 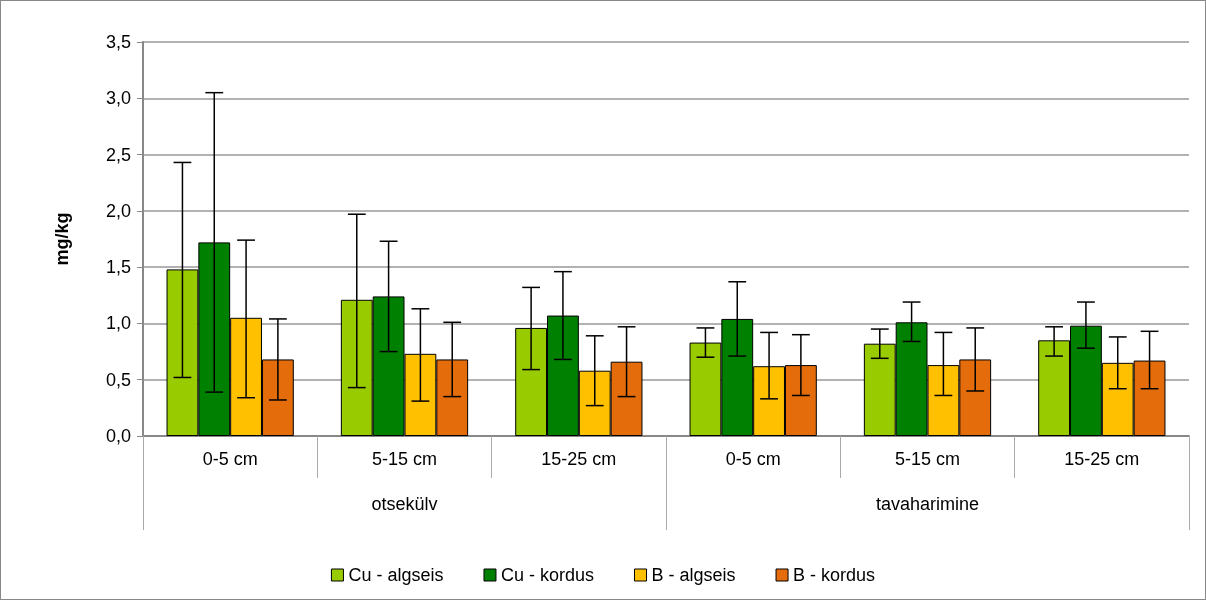 What do you see at coordinates (118, 323) in the screenshot?
I see `y-tick-label: 1,0` at bounding box center [118, 323].